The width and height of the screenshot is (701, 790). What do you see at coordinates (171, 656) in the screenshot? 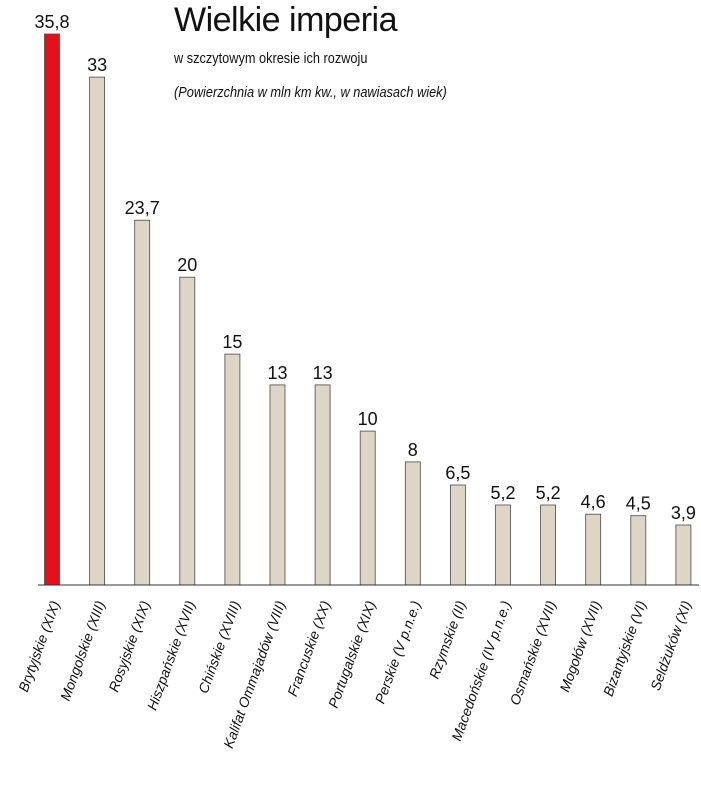
I see `category-label-3: Hiszpańskie (XVII)` at bounding box center [171, 656].